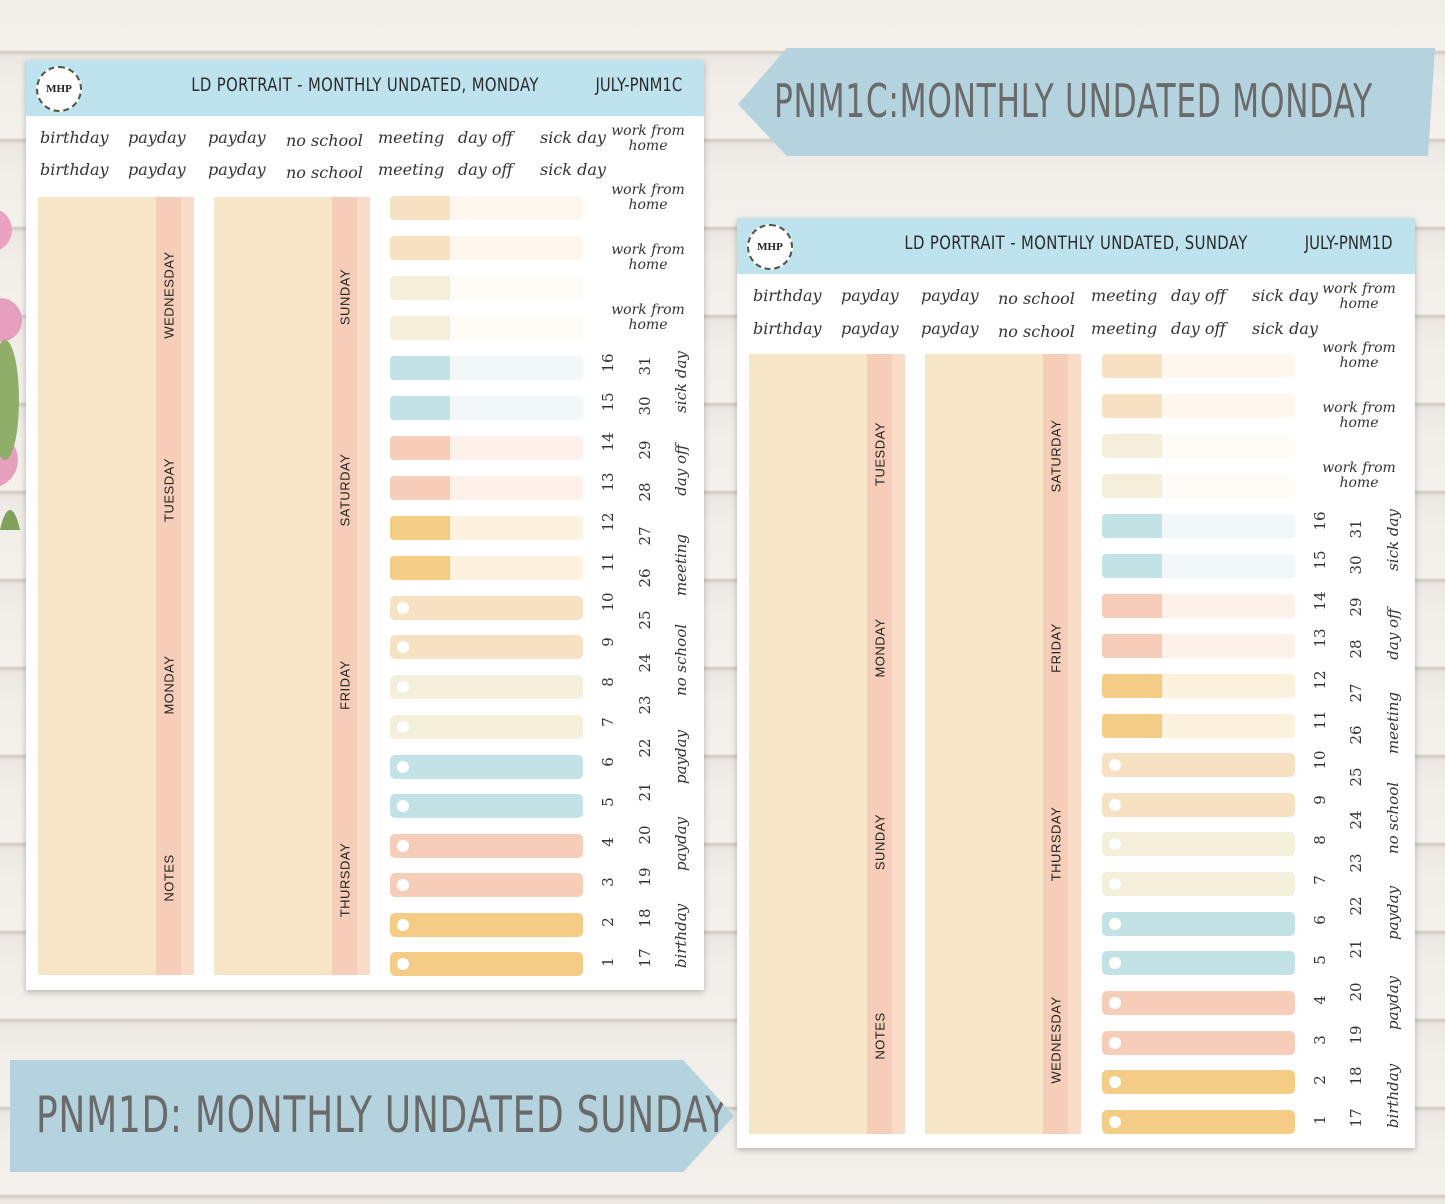 The width and height of the screenshot is (1445, 1204). Describe the element at coordinates (382, 1115) in the screenshot. I see `banner-bottom-text: PNM1D: MONTHLY UNDATED SUNDAY` at that location.